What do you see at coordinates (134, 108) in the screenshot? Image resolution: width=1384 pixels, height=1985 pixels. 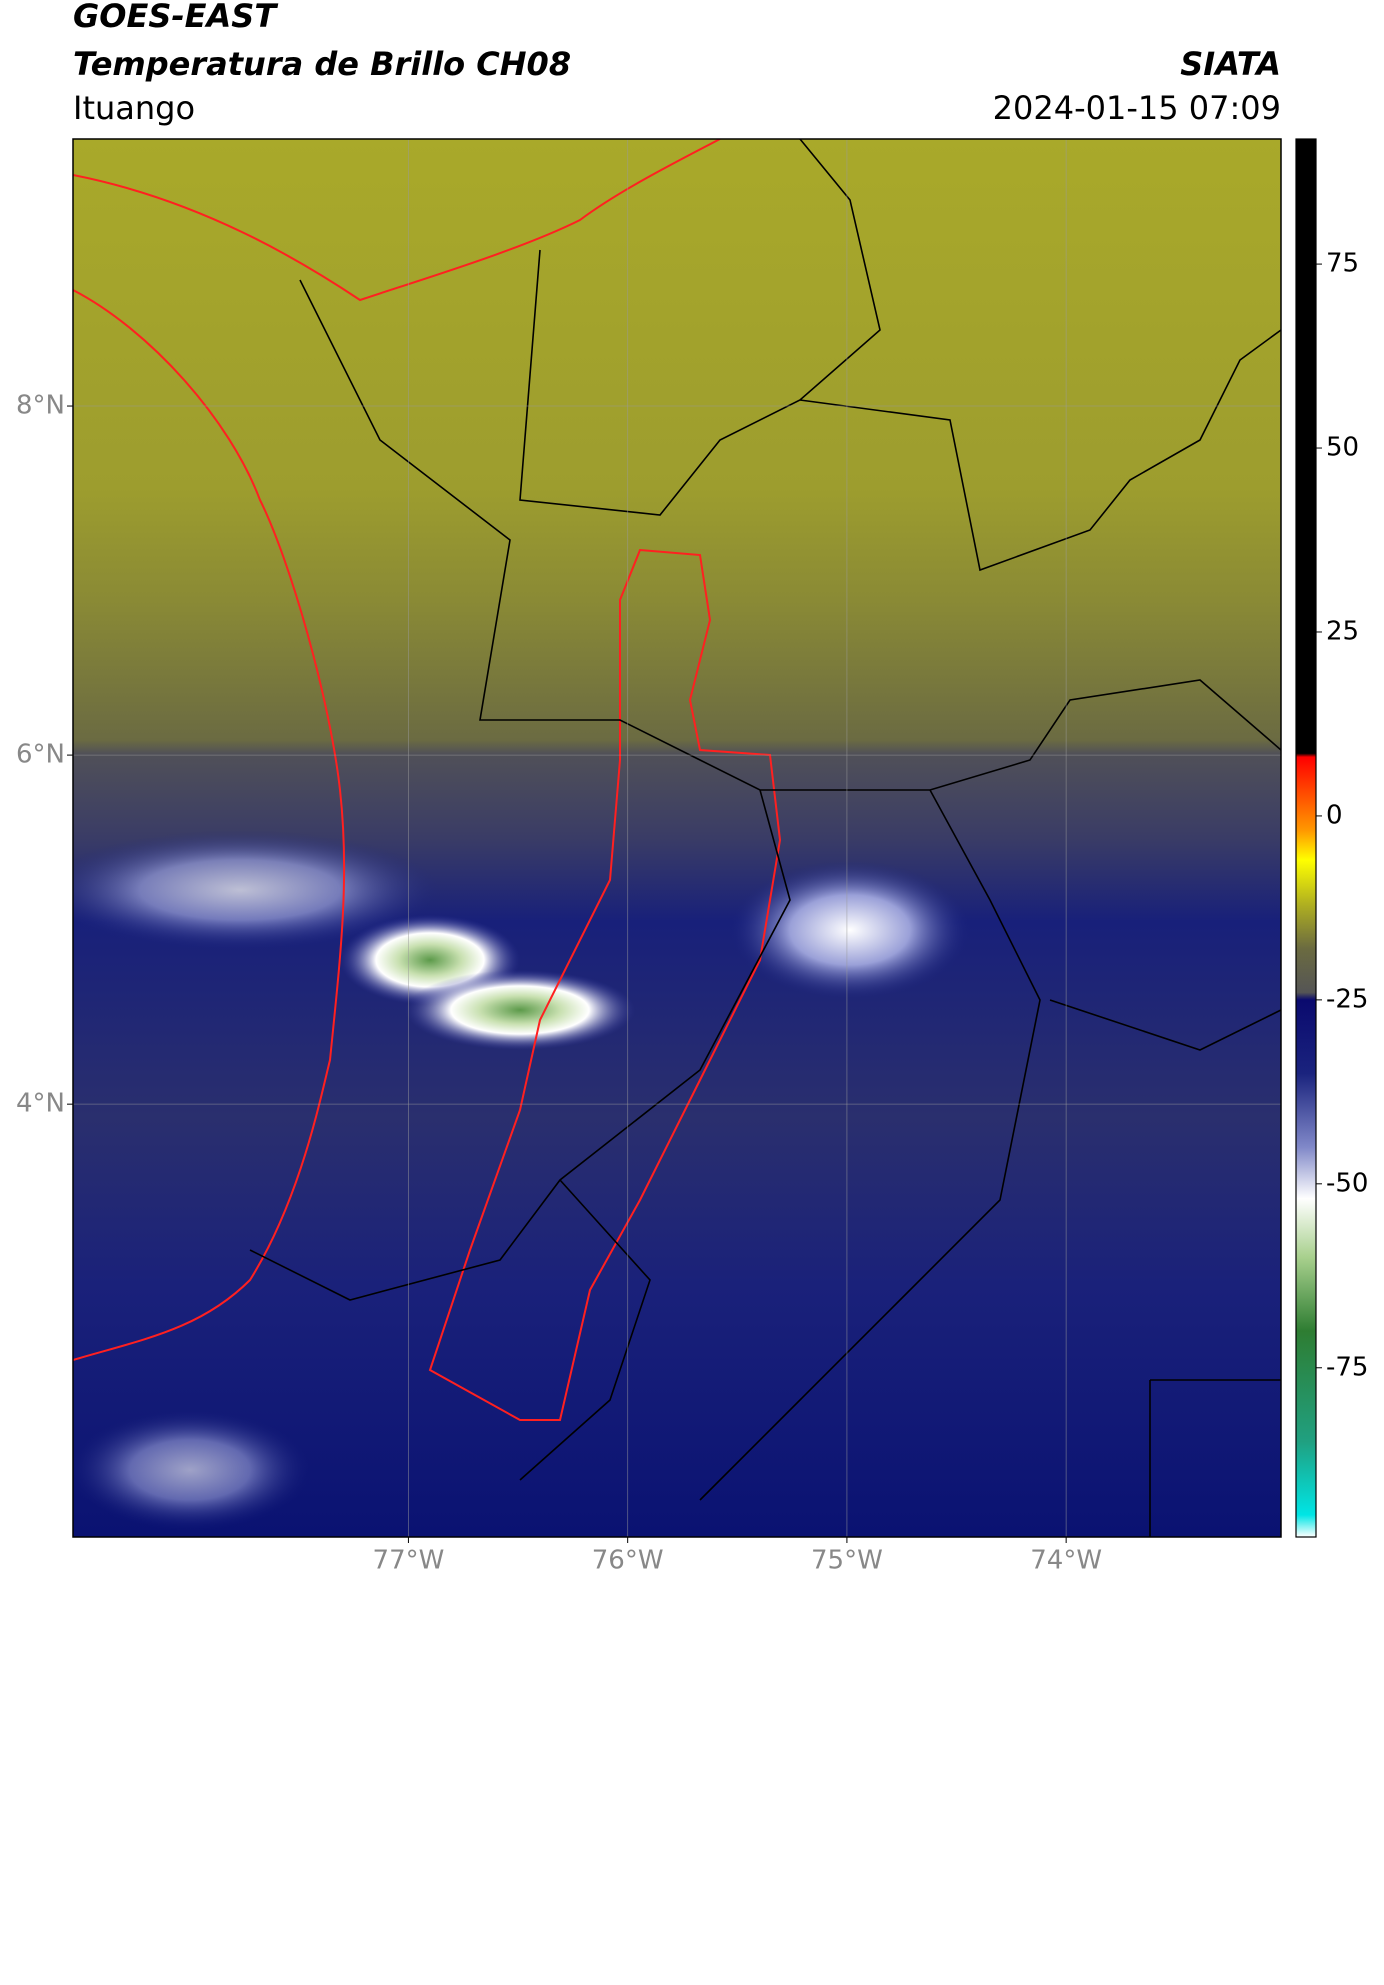 I see `region: Ituango` at bounding box center [134, 108].